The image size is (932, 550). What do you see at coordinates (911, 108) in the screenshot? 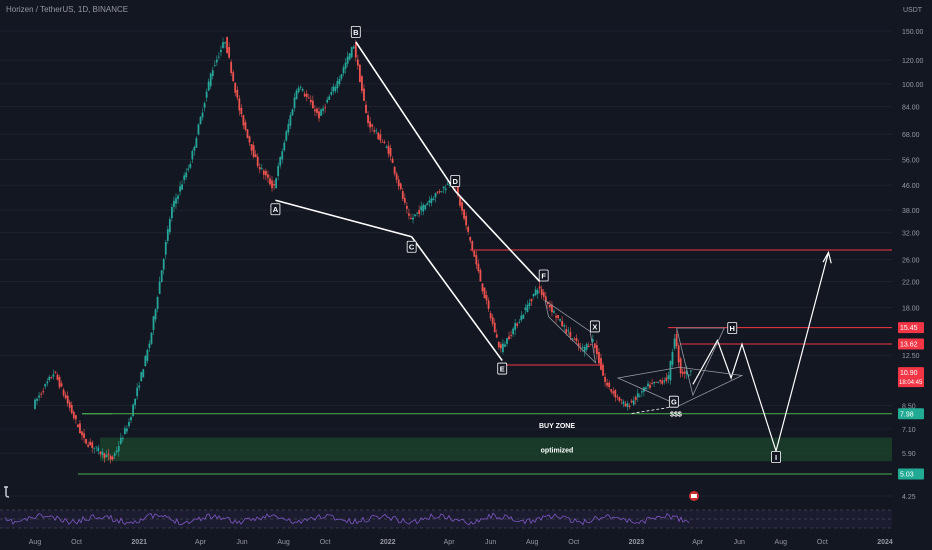
I see `y-tick-label: 84.00` at bounding box center [911, 108].